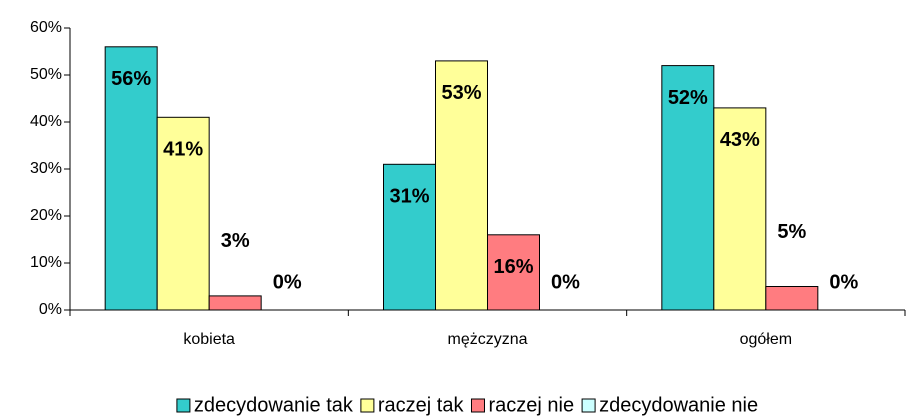 This screenshot has height=418, width=915. Describe the element at coordinates (409, 197) in the screenshot. I see `data-label: 31%` at that location.